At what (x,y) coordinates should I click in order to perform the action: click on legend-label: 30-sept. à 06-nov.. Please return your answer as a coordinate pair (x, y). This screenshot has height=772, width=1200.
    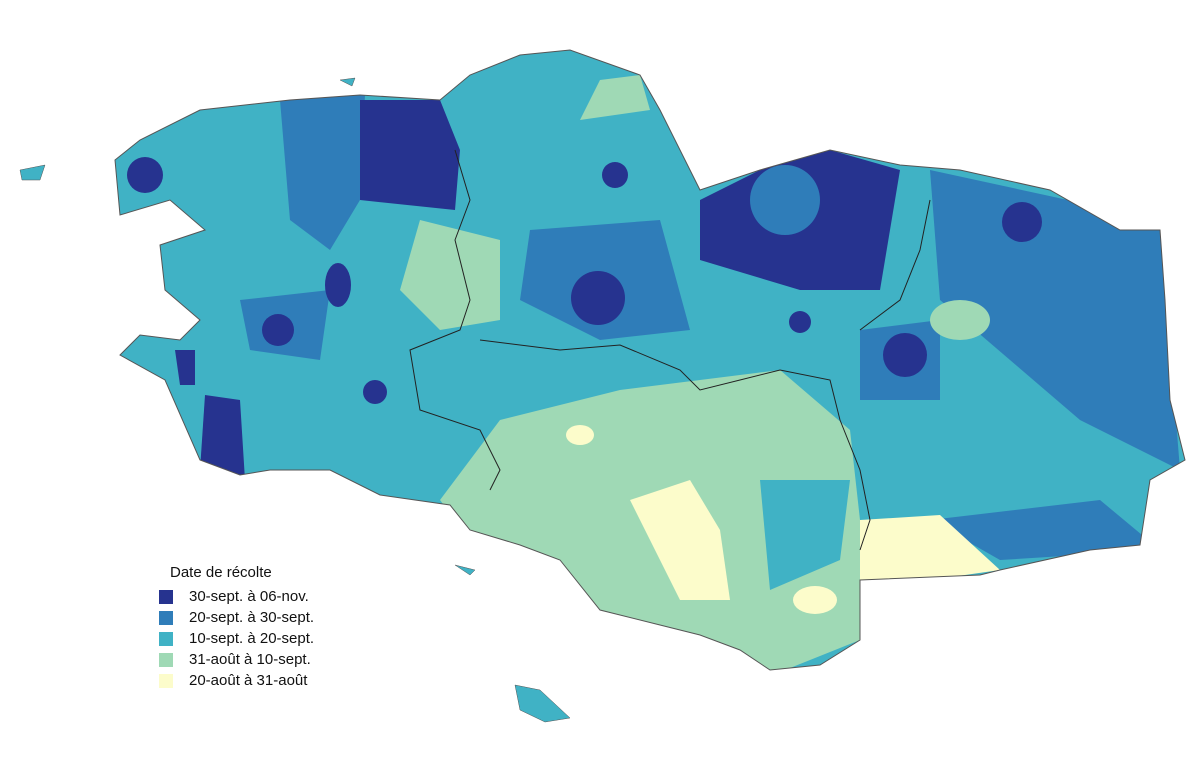
    Looking at the image, I should click on (249, 596).